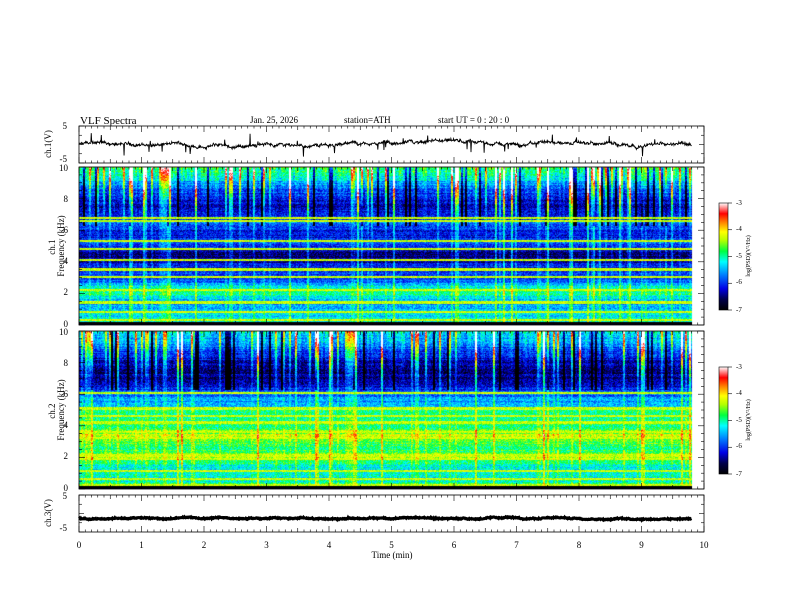  What do you see at coordinates (274, 120) in the screenshot?
I see `date-label: Jan. 25, 2026` at bounding box center [274, 120].